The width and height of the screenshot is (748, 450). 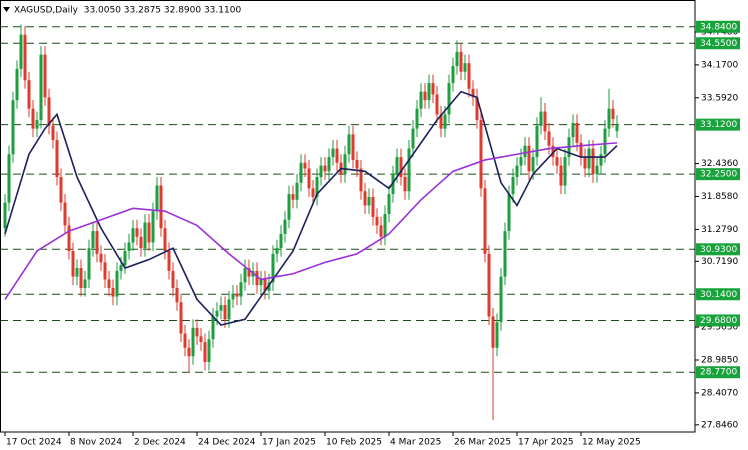 I want to click on y-tick-label: 31.8580, so click(x=719, y=197).